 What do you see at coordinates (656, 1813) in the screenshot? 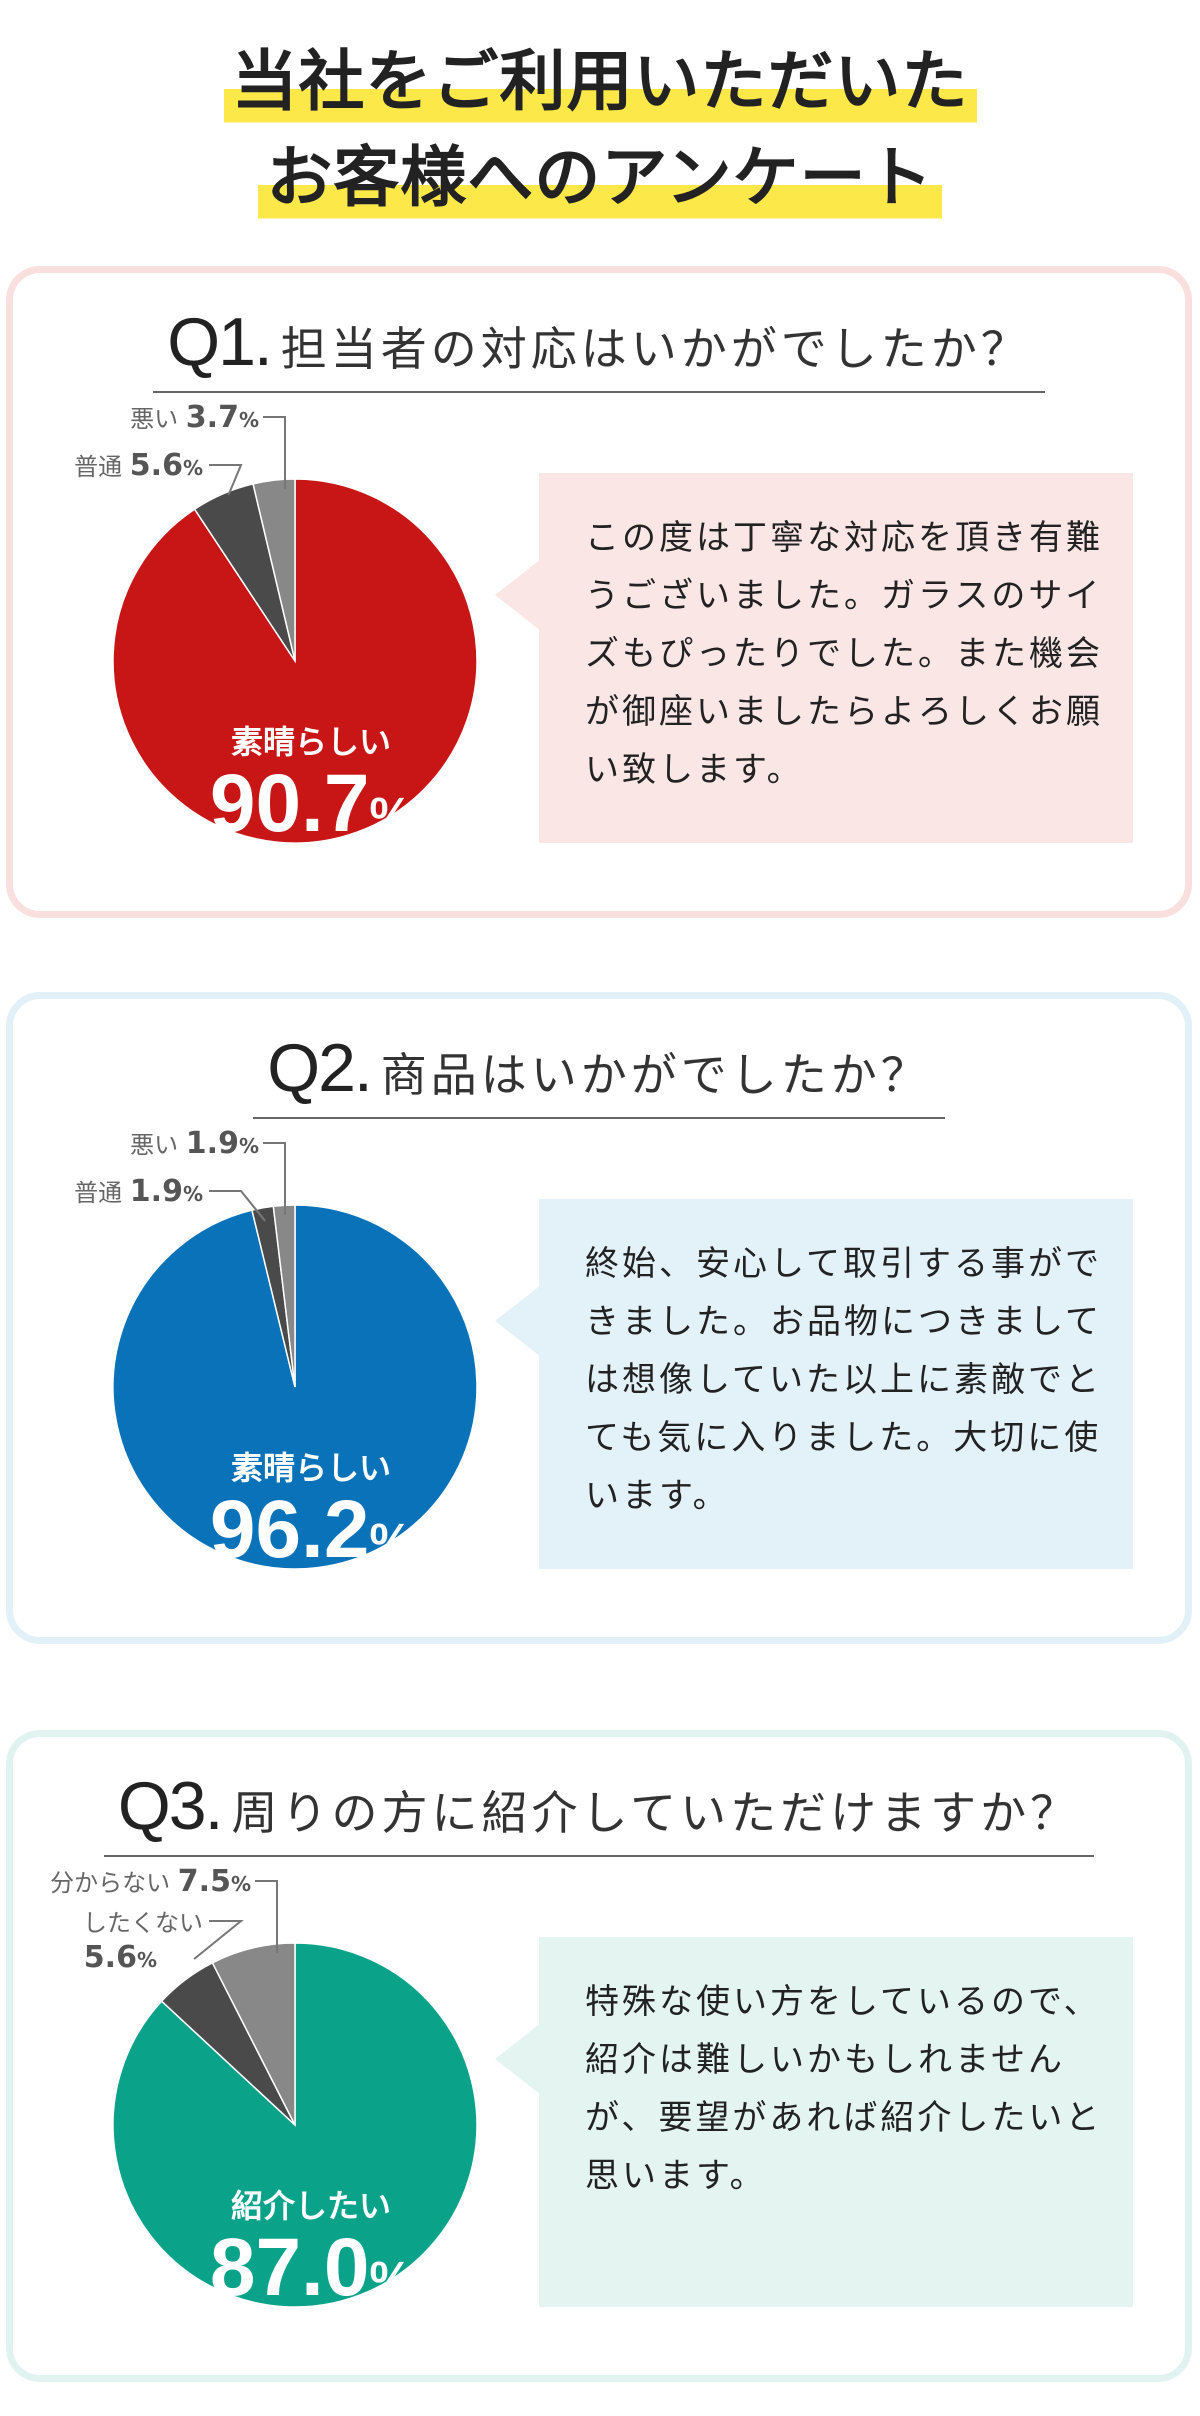
I see `question-text: 周りの方に紹介していただけますか？` at bounding box center [656, 1813].